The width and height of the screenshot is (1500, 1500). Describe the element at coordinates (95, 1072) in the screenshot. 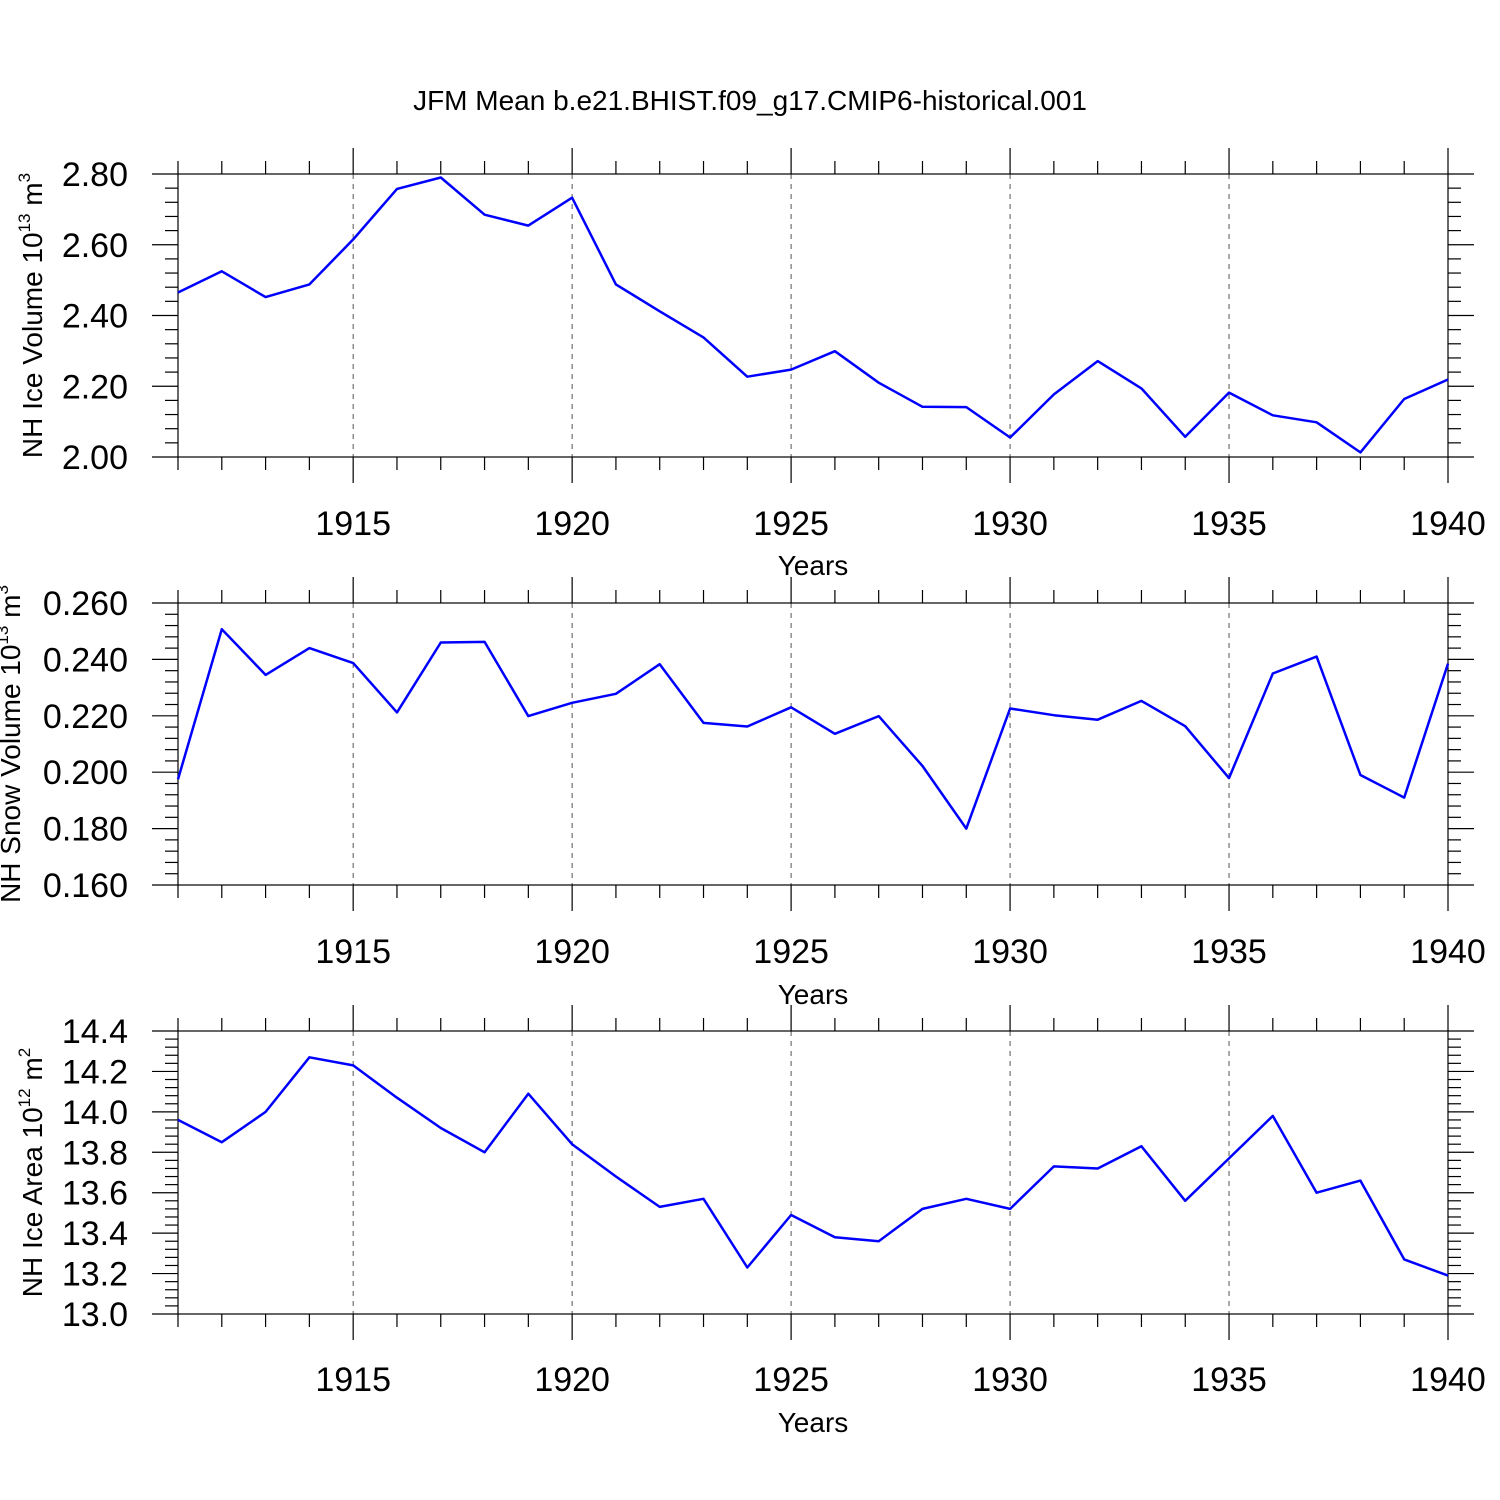

I see `y-tick-label: 14.2` at that location.